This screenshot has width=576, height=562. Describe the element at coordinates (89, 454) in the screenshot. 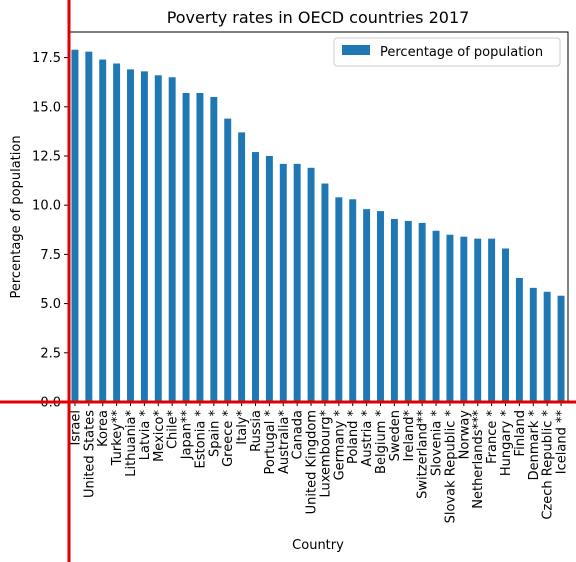

I see `x-tick-label: United States` at that location.